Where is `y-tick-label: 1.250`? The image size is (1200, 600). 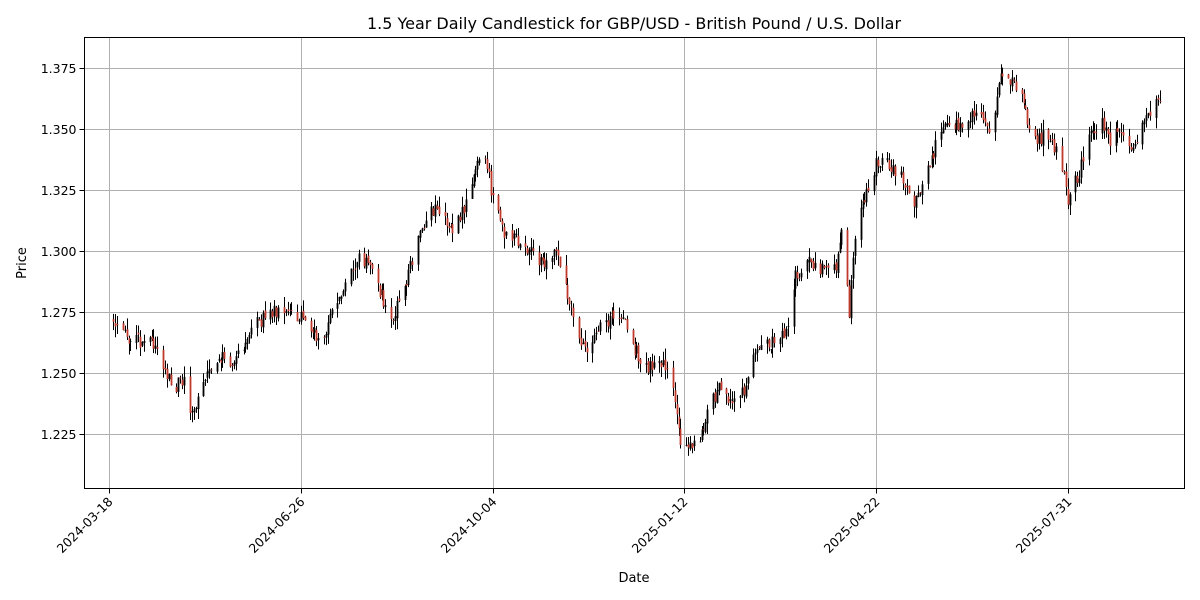 y-tick-label: 1.250 is located at coordinates (59, 373).